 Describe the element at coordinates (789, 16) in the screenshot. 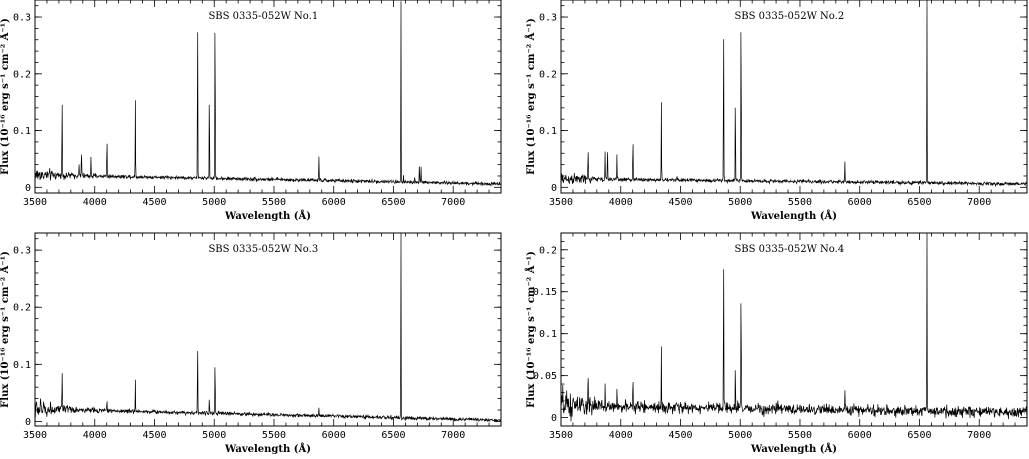

I see `panel-title: SBS 0335-052W No.2` at that location.